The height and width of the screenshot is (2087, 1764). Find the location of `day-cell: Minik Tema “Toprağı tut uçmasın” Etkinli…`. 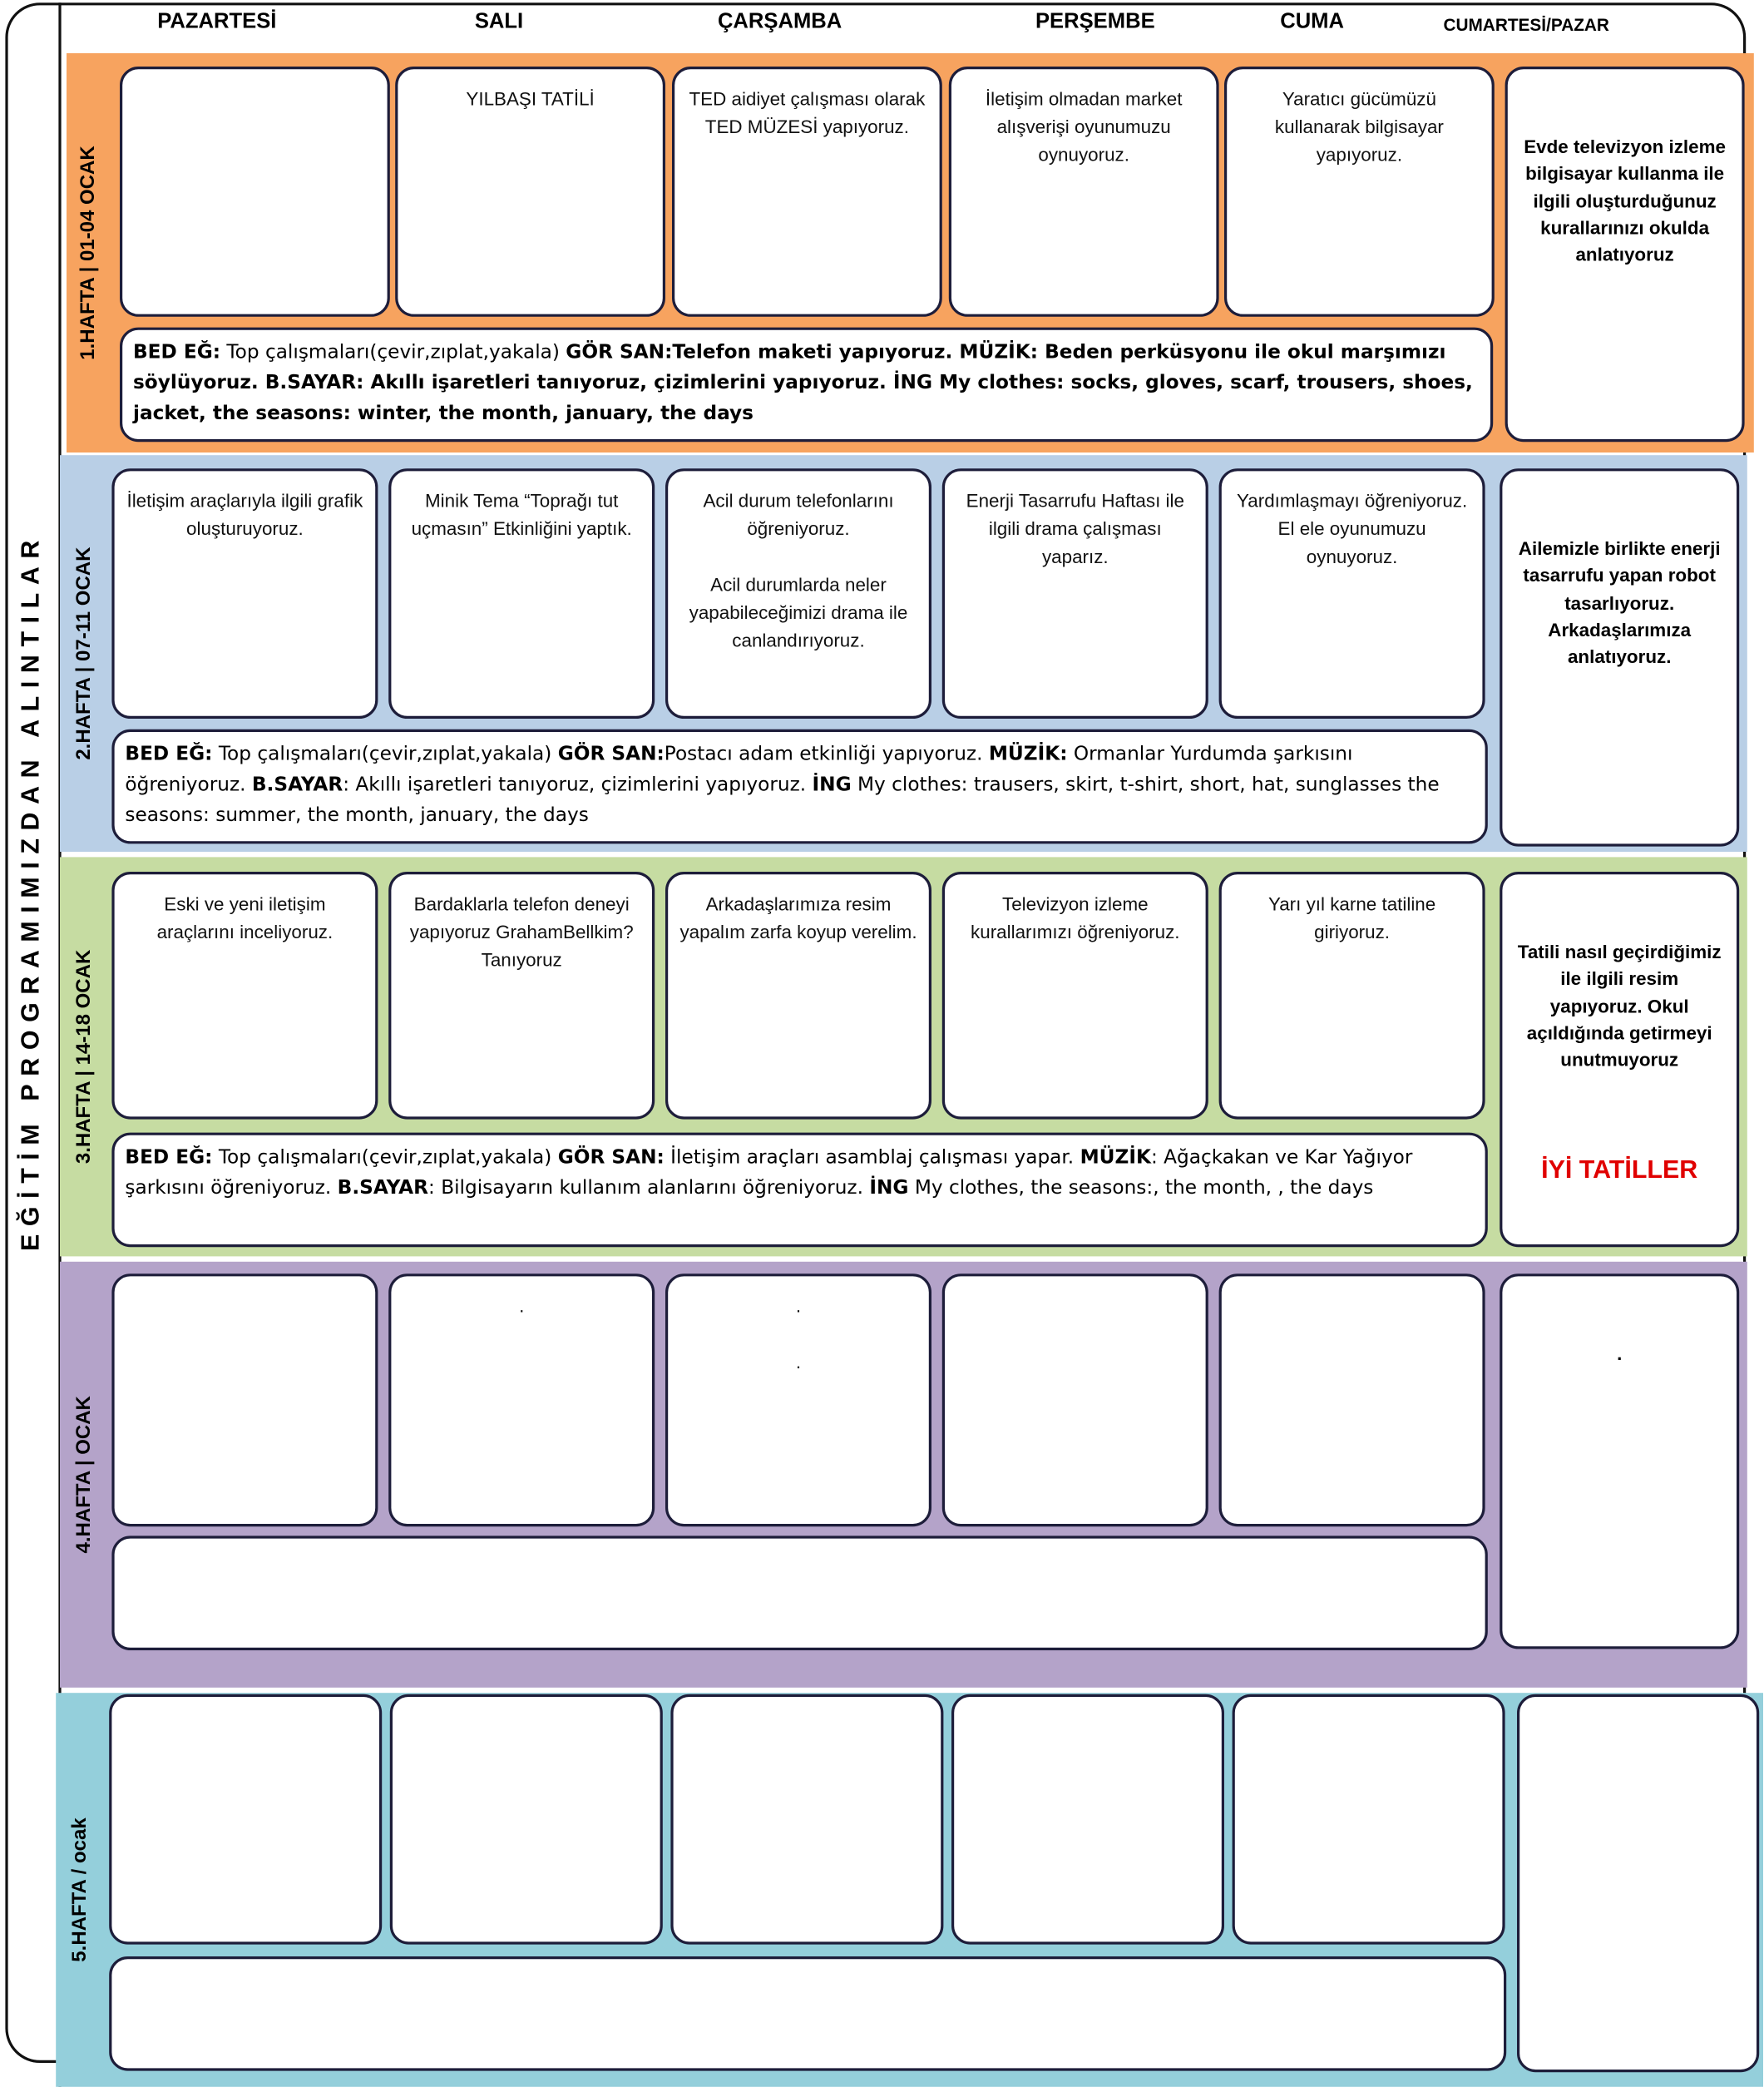

day-cell: Minik Tema “Toprağı tut uçmasın” Etkinli… is located at coordinates (521, 593).